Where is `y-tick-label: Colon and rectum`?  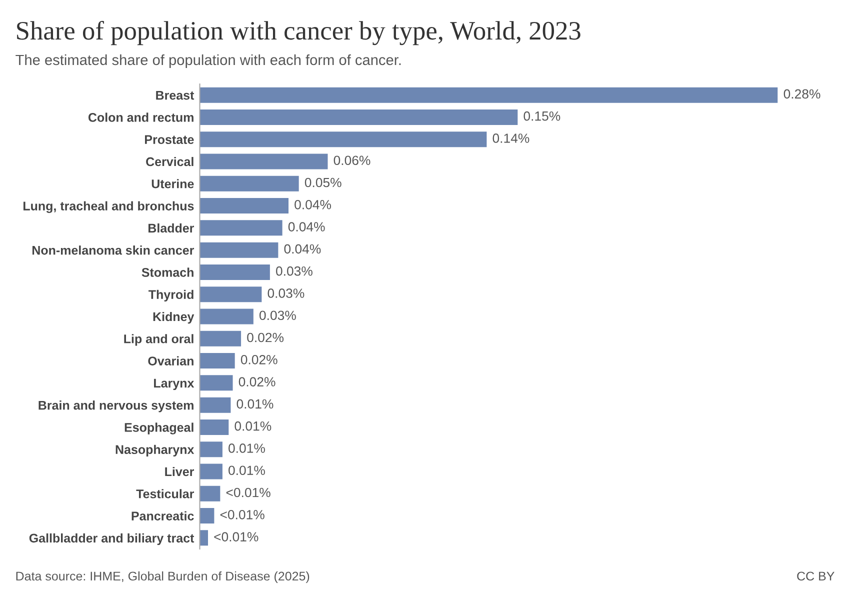
y-tick-label: Colon and rectum is located at coordinates (141, 117).